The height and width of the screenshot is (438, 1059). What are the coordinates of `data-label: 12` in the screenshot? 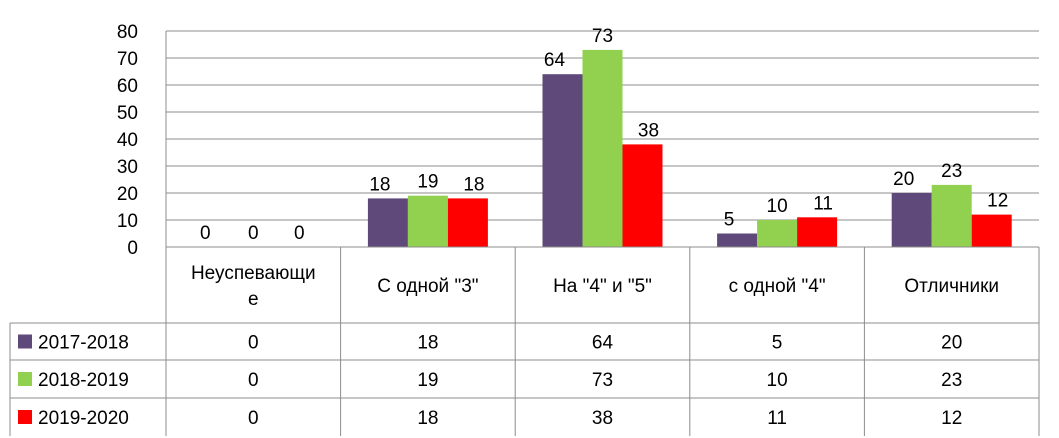 It's located at (997, 201).